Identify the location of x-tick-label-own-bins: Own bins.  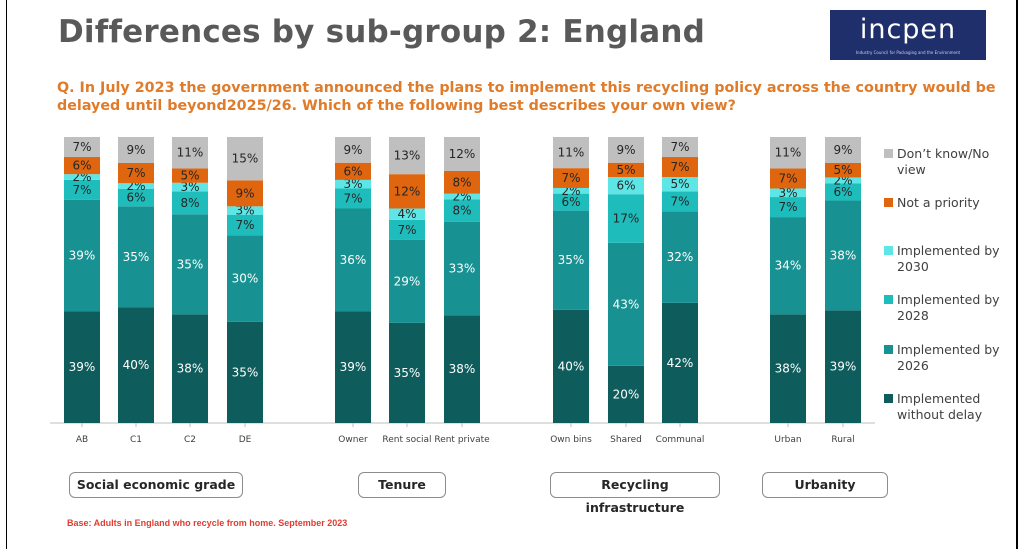
(571, 440).